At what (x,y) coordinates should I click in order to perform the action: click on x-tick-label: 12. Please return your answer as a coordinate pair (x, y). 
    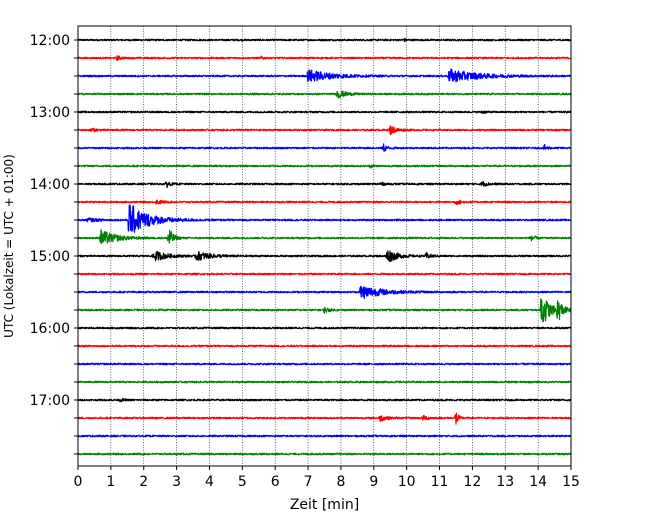
    Looking at the image, I should click on (472, 482).